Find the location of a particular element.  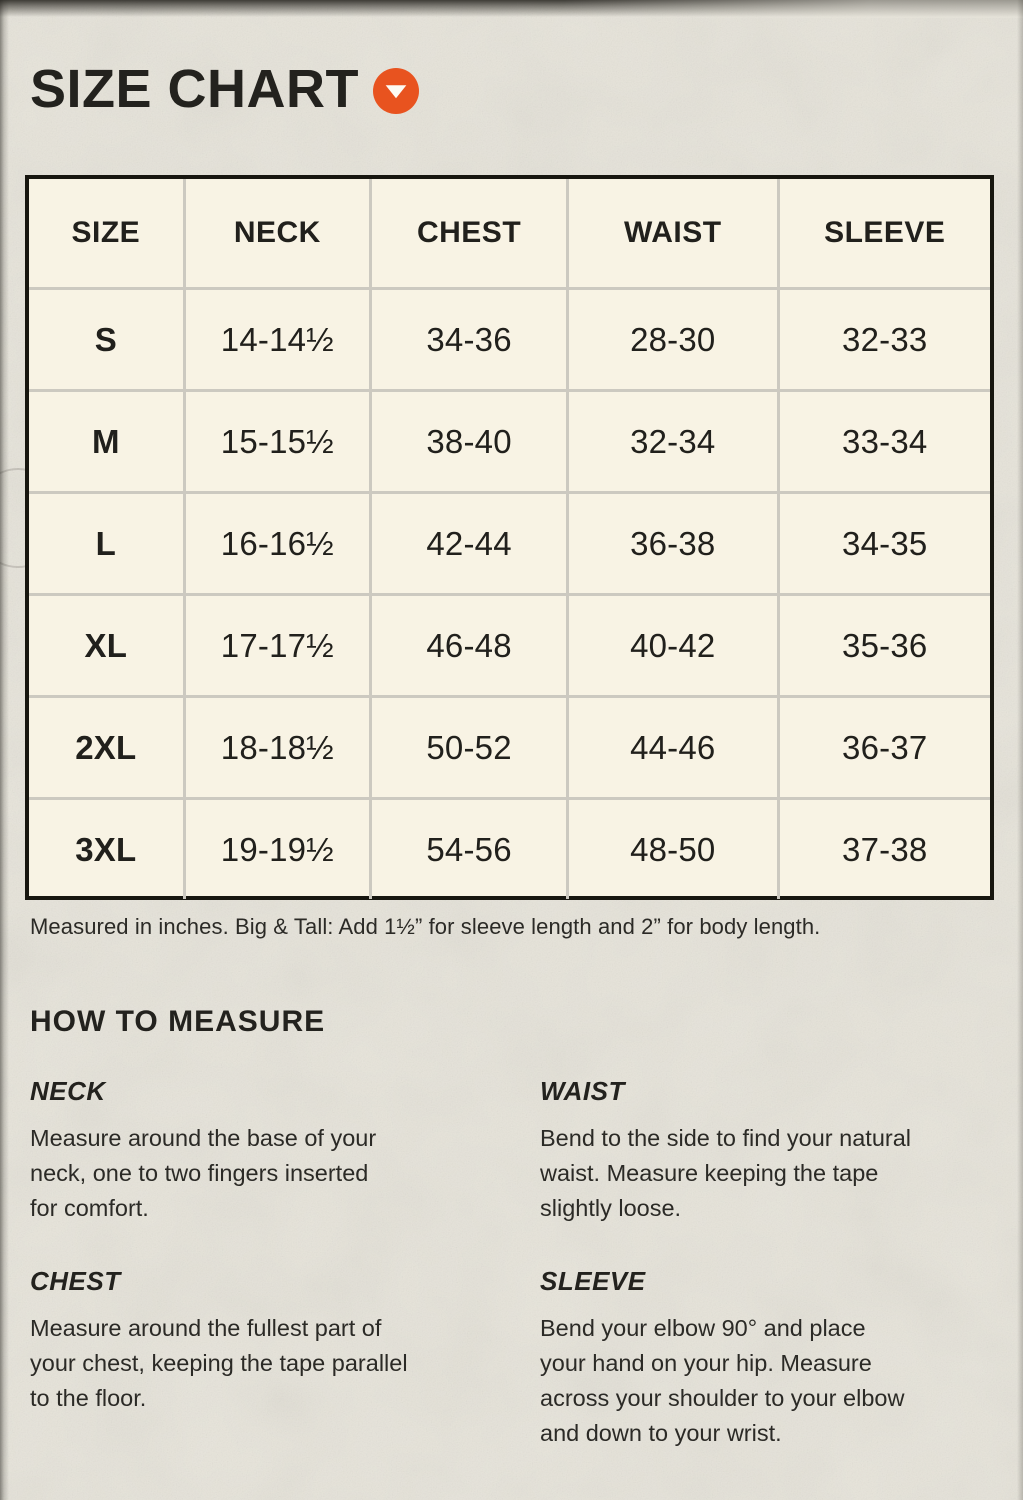

table-cell: 35-36 is located at coordinates (884, 647).